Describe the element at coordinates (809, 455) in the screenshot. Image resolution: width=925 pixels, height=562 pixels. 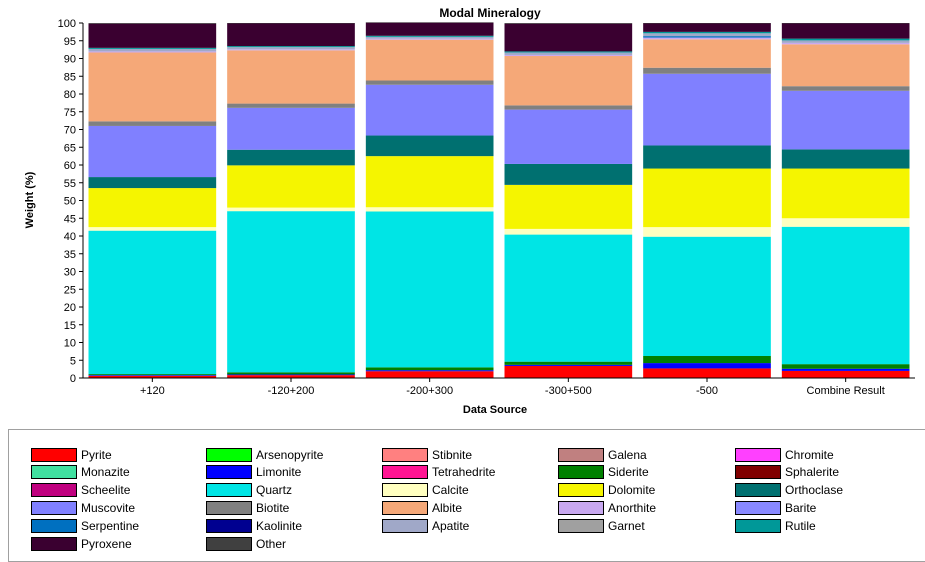
I see `legend-label: Chromite` at that location.